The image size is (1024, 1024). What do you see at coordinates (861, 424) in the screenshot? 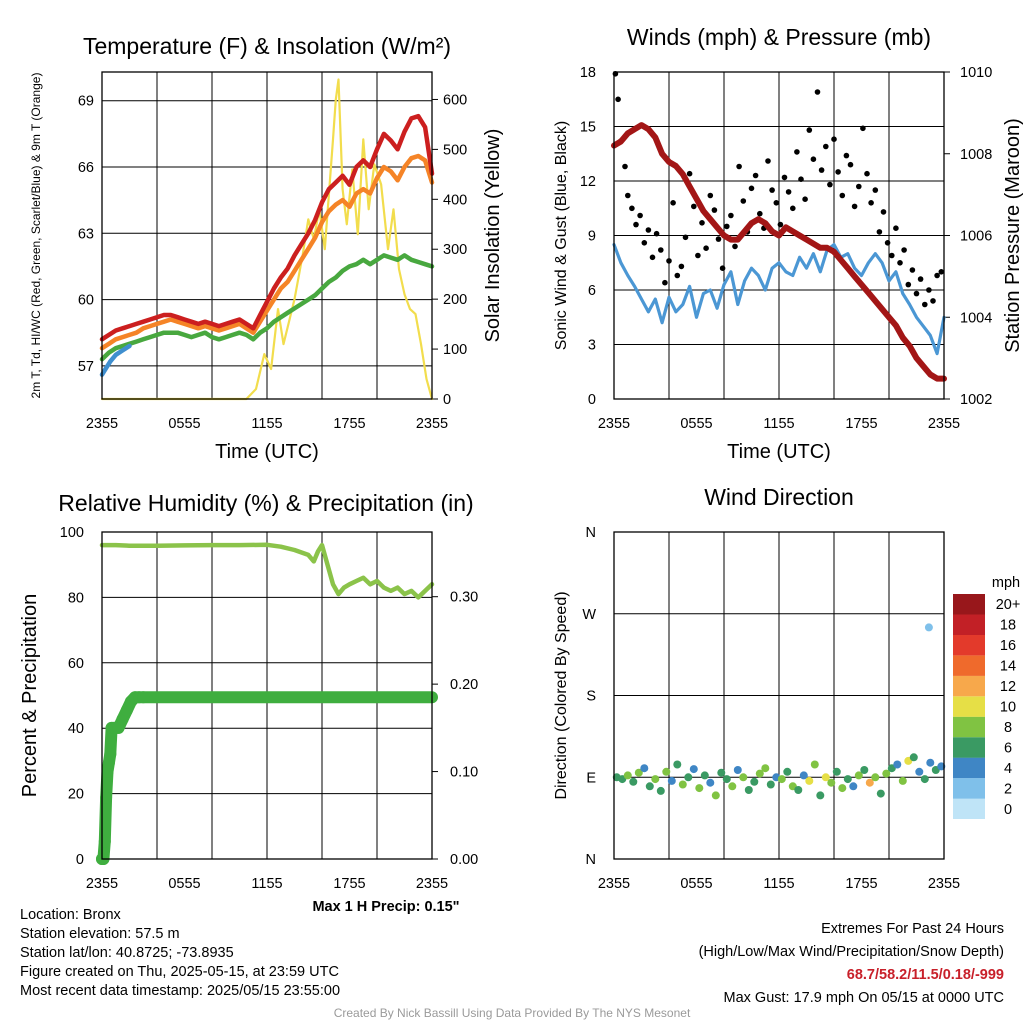
I see `wind-x-tick-label: 1755` at bounding box center [861, 424].